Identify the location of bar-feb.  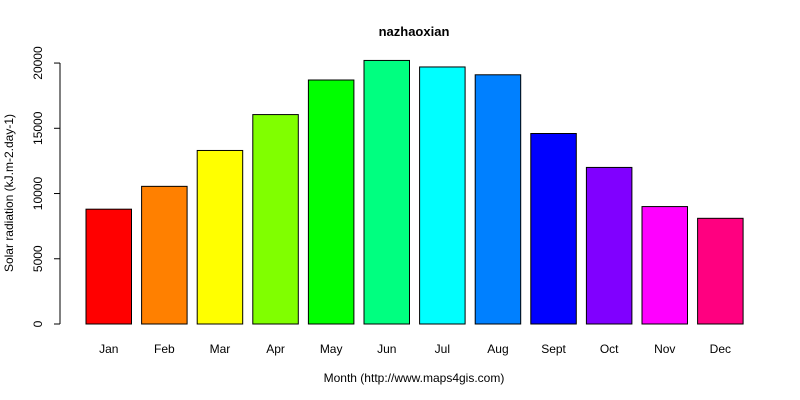
(164, 255).